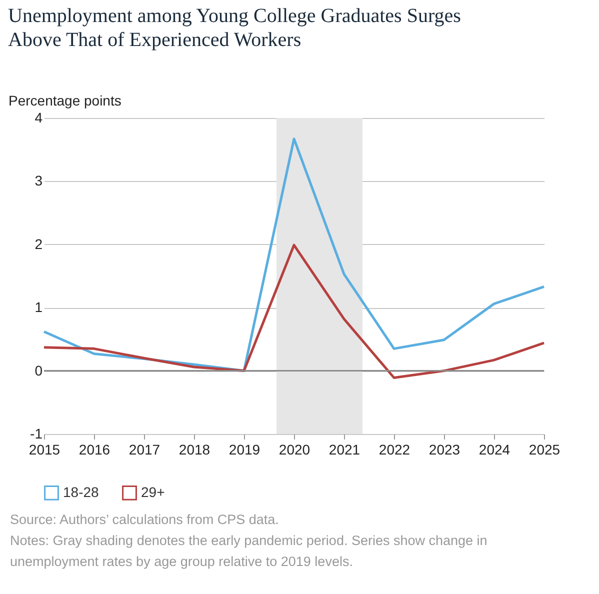 The width and height of the screenshot is (599, 594). Describe the element at coordinates (38, 307) in the screenshot. I see `y-tick-label: 1` at that location.